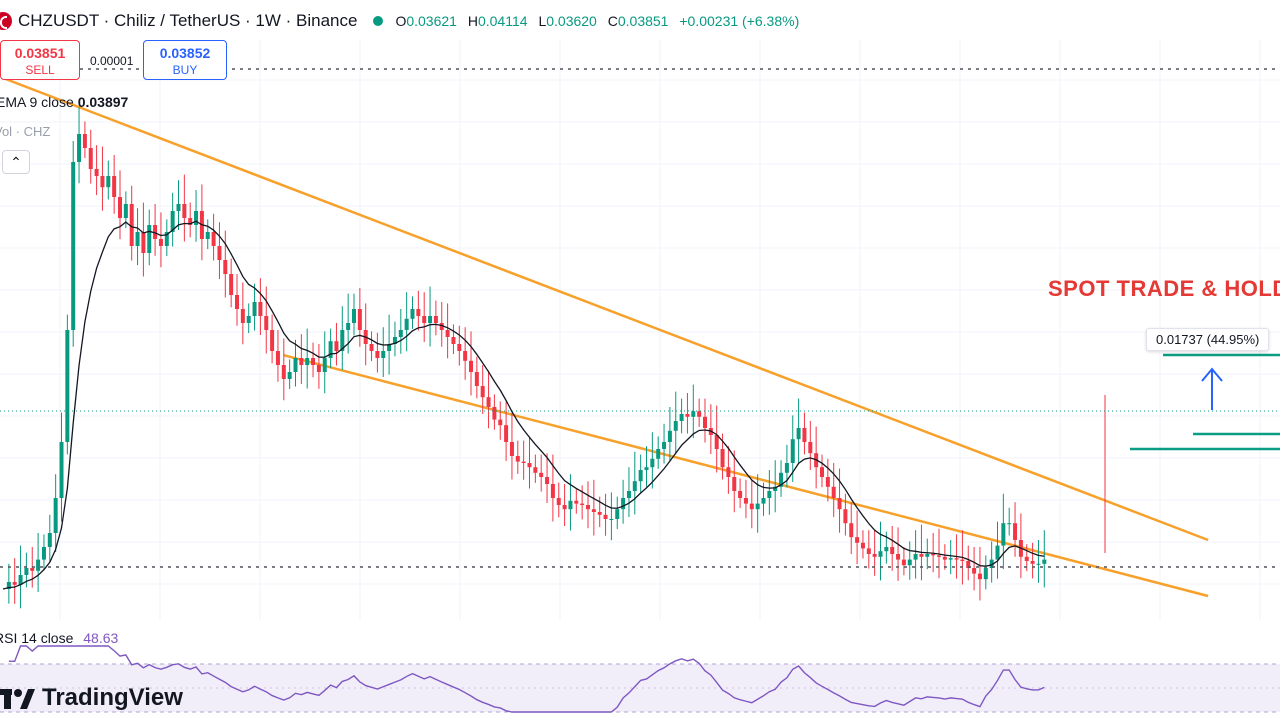 Image resolution: width=1280 pixels, height=720 pixels. What do you see at coordinates (185, 60) in the screenshot?
I see `buy-button: 0.03852 BUY` at bounding box center [185, 60].